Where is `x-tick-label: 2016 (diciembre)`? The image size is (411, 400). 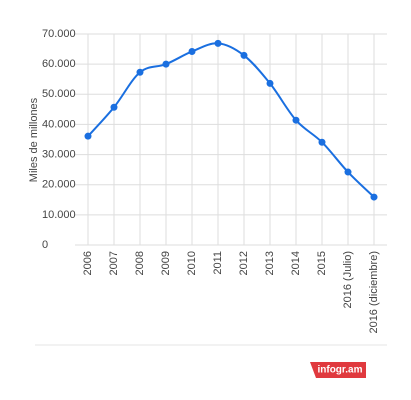 x-tick-label: 2016 (diciembre) is located at coordinates (374, 292).